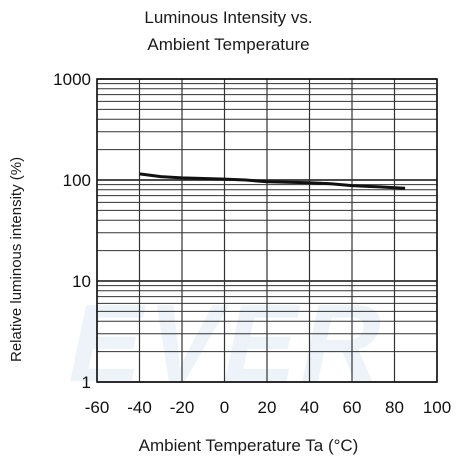  Describe the element at coordinates (182, 407) in the screenshot. I see `x-tick-label: -20` at that location.